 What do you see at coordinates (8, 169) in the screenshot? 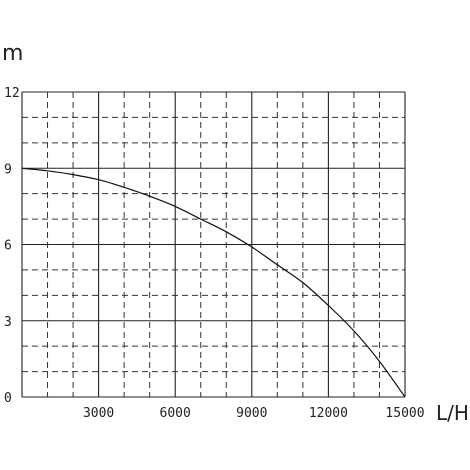
I see `y-tick-label: 9` at bounding box center [8, 169].